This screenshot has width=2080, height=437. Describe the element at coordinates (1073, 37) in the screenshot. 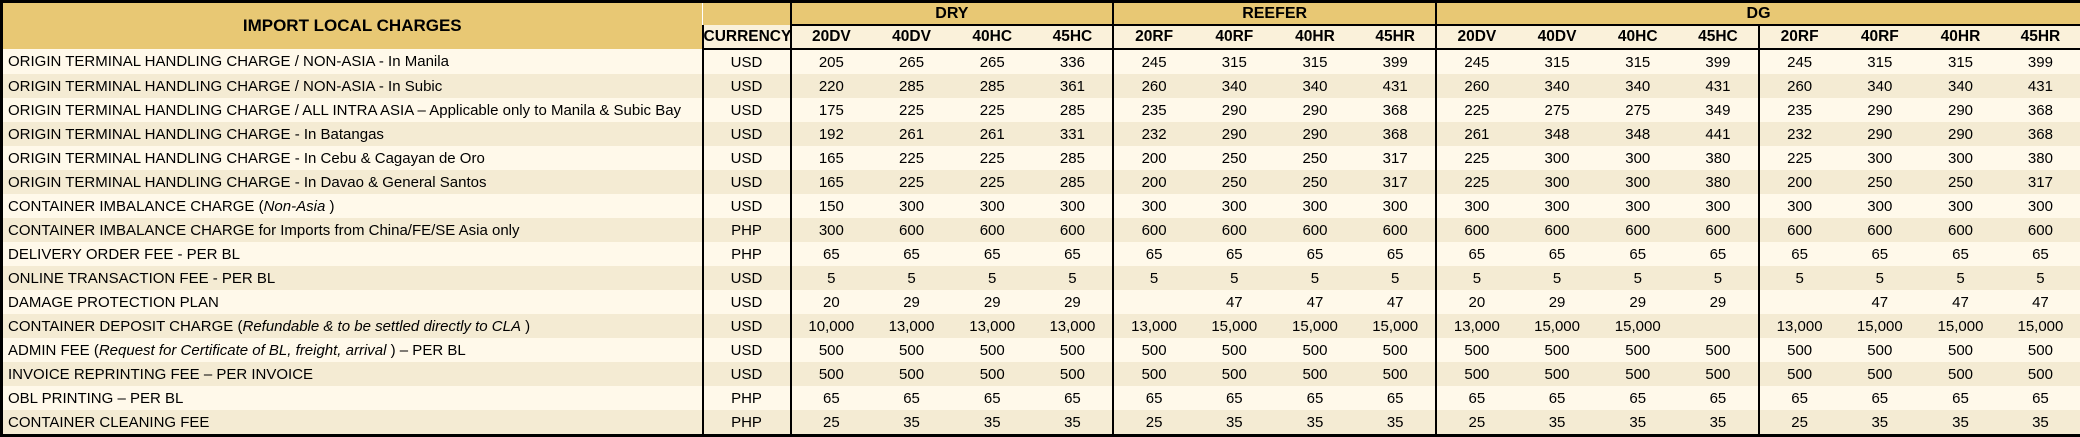

I see `column-header-dry-45hc: 45HC` at that location.